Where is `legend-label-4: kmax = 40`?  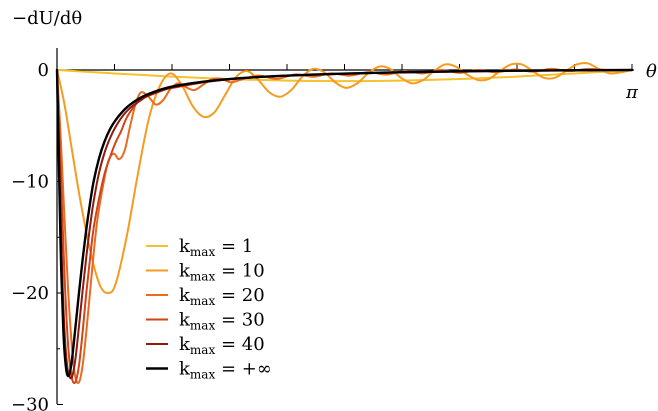 legend-label-4: kmax = 40 is located at coordinates (222, 345).